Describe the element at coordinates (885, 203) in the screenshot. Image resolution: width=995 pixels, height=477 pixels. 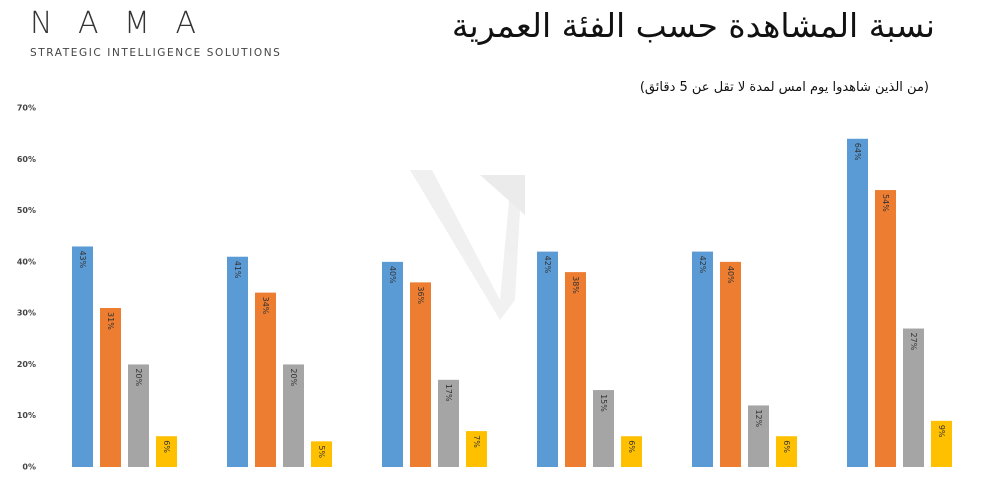
I see `value-label: 54%` at that location.